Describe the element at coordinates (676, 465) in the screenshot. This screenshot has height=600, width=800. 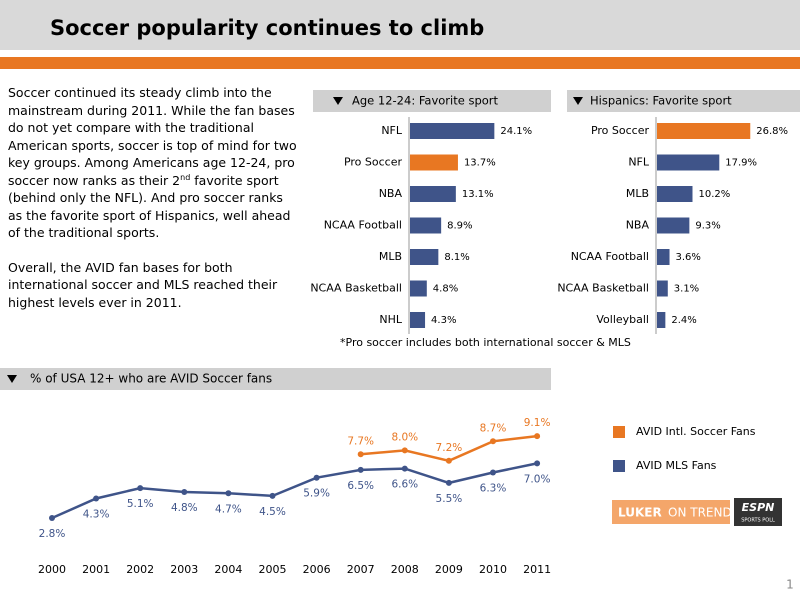
I see `legend-label: AVID MLS Fans` at that location.